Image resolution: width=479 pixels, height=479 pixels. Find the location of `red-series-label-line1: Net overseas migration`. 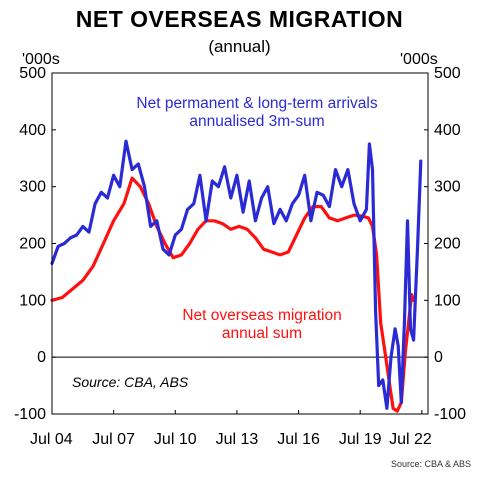

red-series-label-line1: Net overseas migration is located at coordinates (261, 315).